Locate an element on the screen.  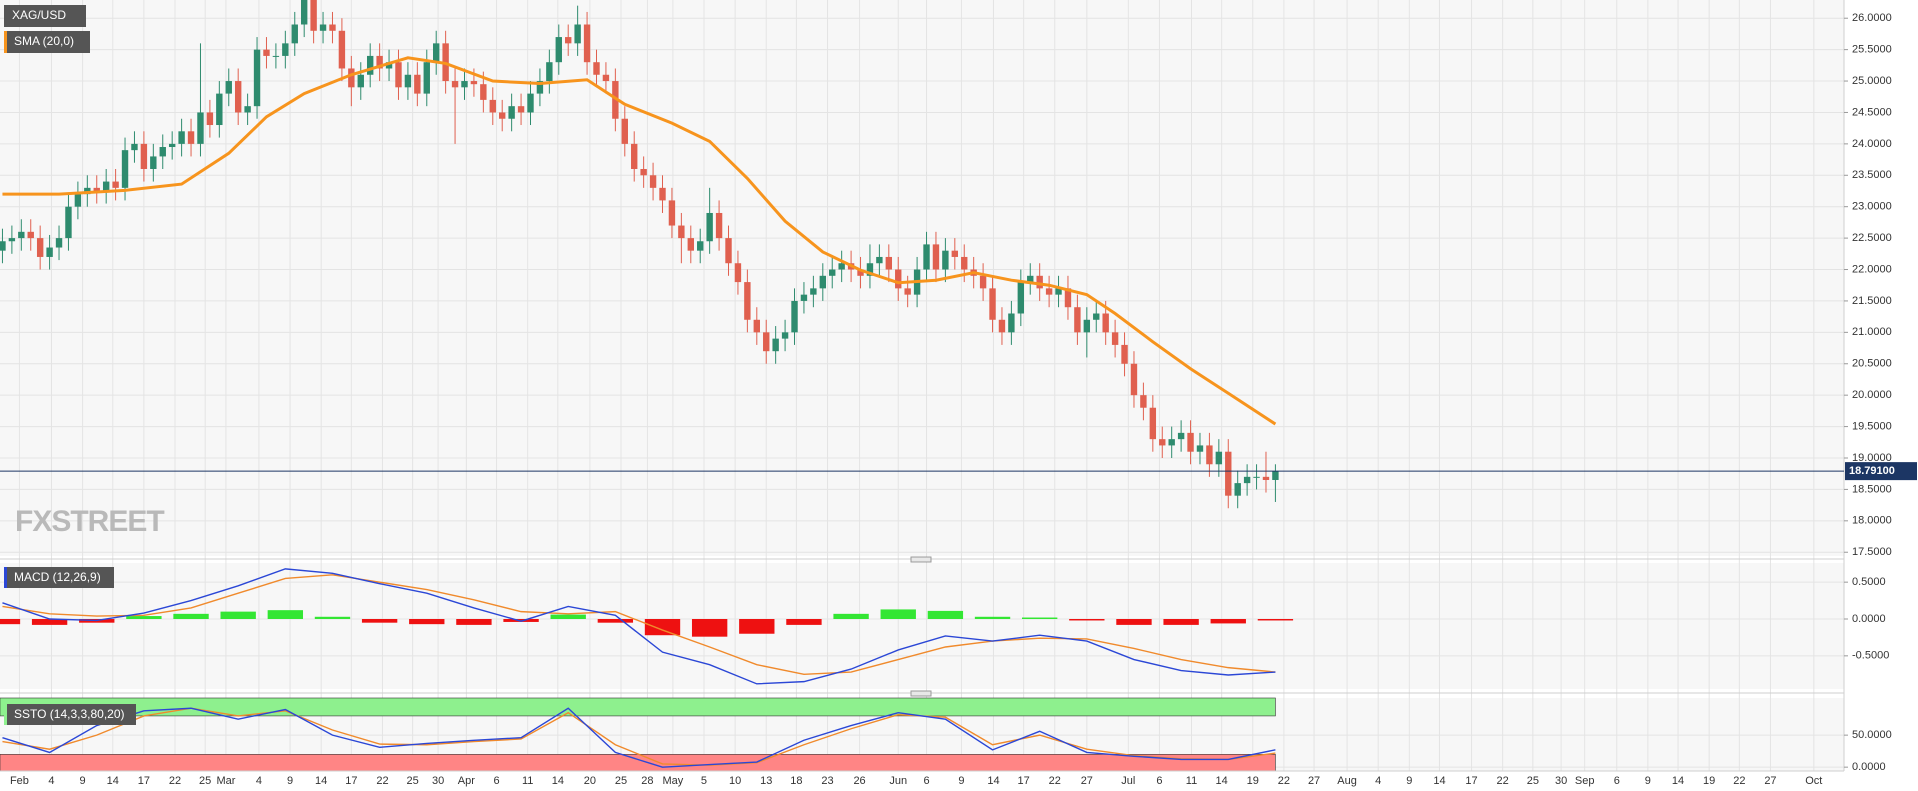
overbought-band is located at coordinates (638, 707).